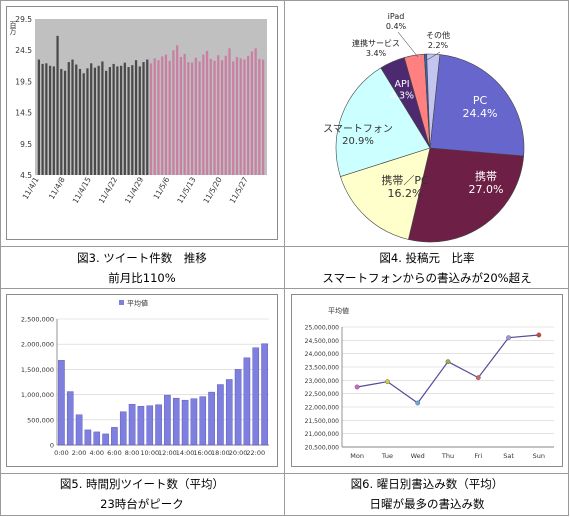 The image size is (570, 517). What do you see at coordinates (358, 141) in the screenshot?
I see `slice-value-label: 20.9%` at bounding box center [358, 141].